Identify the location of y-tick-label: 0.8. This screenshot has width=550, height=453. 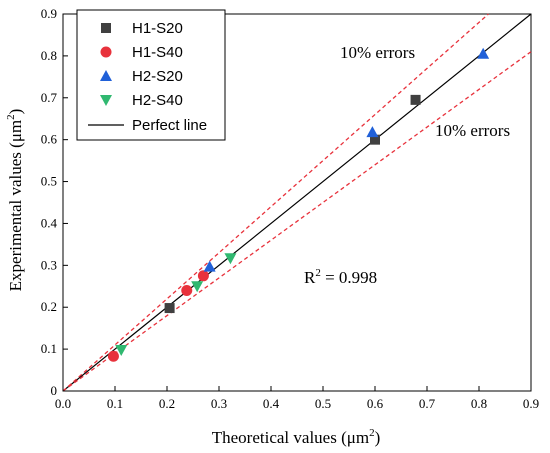
(49, 55).